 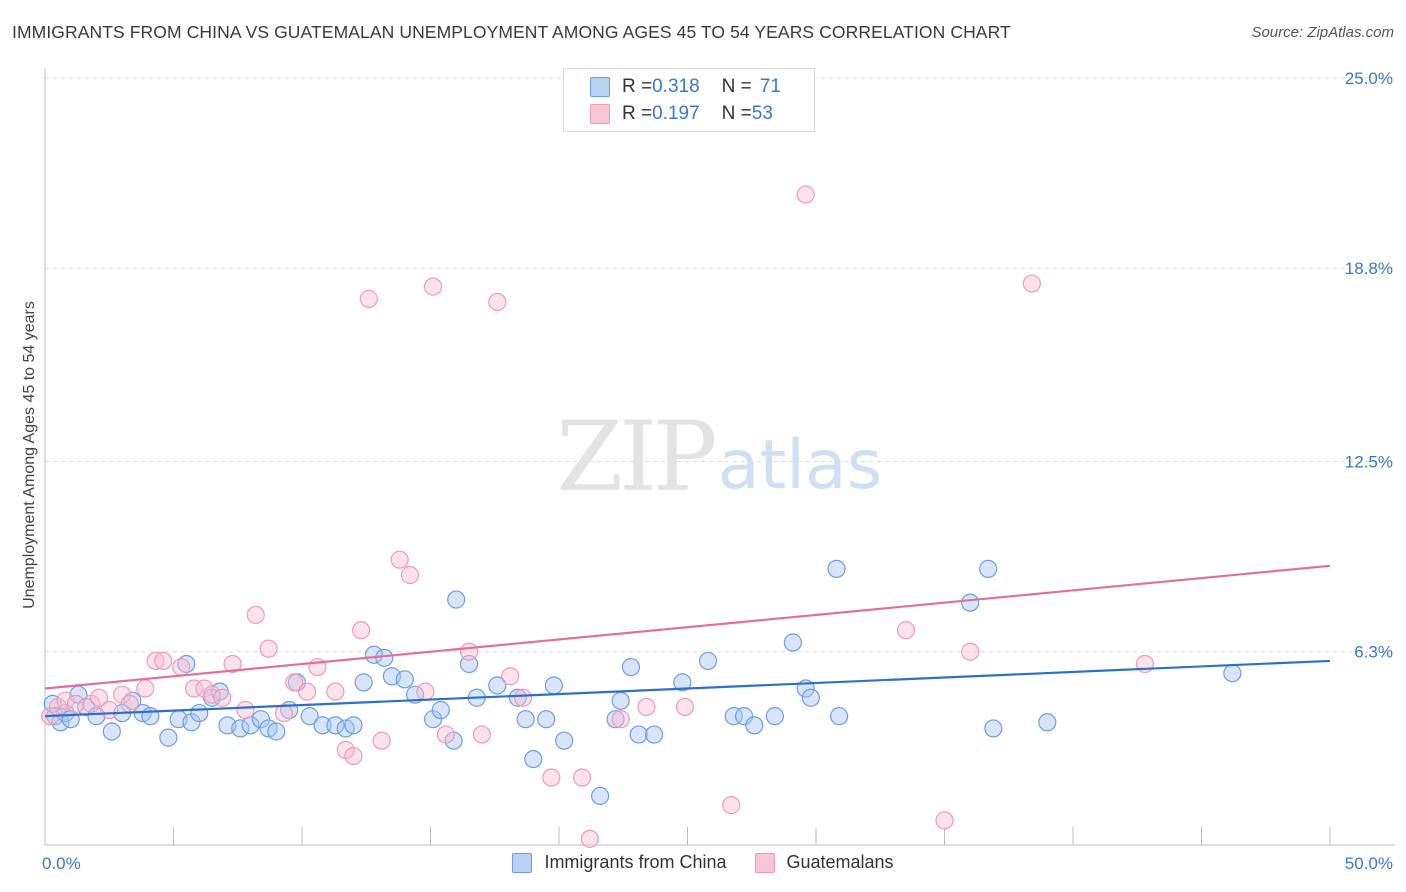 What do you see at coordinates (637, 86) in the screenshot?
I see `legend-r-label: R =` at bounding box center [637, 86].